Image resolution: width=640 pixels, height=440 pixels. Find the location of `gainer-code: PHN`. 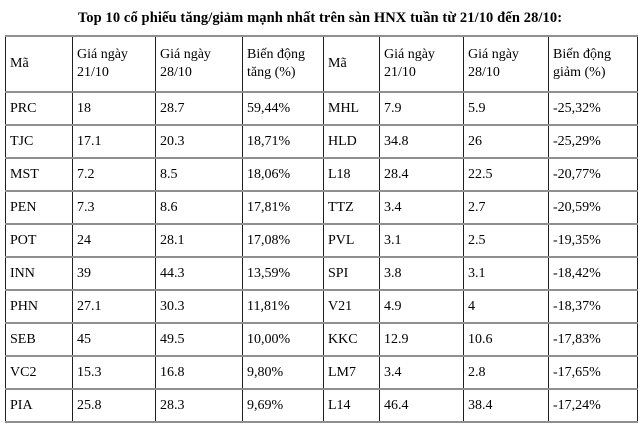

gainer-code: PHN is located at coordinates (39, 306).